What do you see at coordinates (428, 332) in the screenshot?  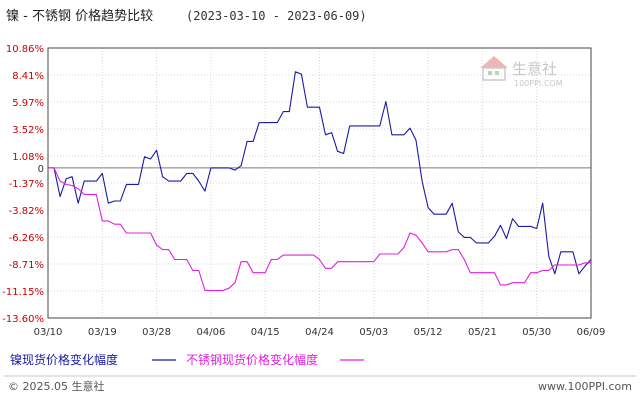 I see `x-tick-label: 05/12` at bounding box center [428, 332].